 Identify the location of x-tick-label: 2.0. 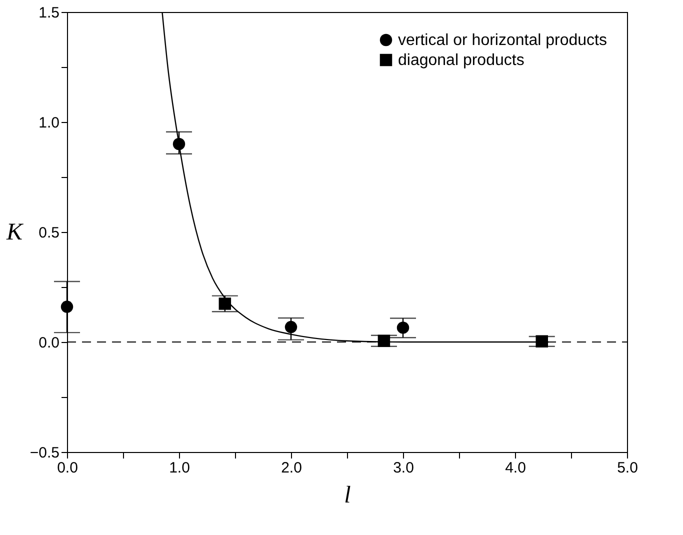
(291, 468).